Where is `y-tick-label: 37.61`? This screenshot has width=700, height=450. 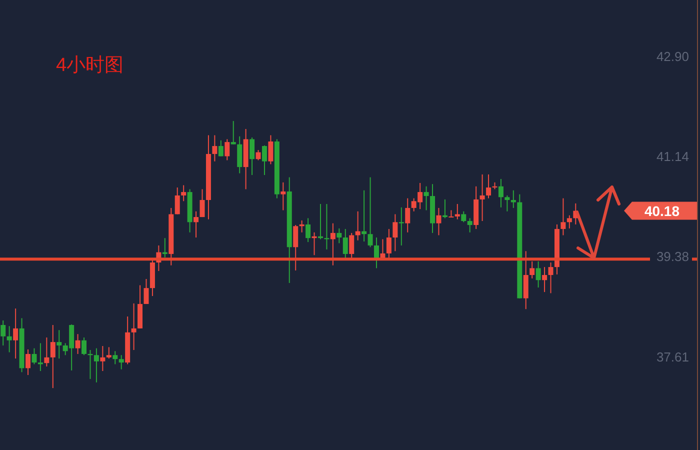 y-tick-label: 37.61 is located at coordinates (672, 356).